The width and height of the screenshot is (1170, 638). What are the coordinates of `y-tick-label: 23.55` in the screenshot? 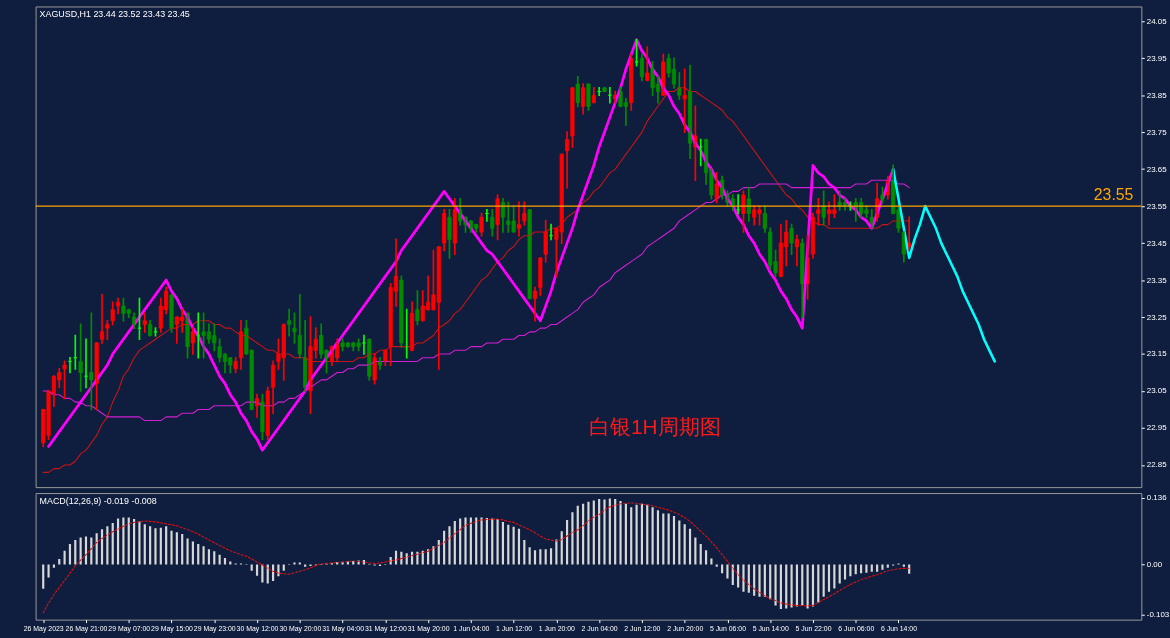 It's located at (1157, 206).